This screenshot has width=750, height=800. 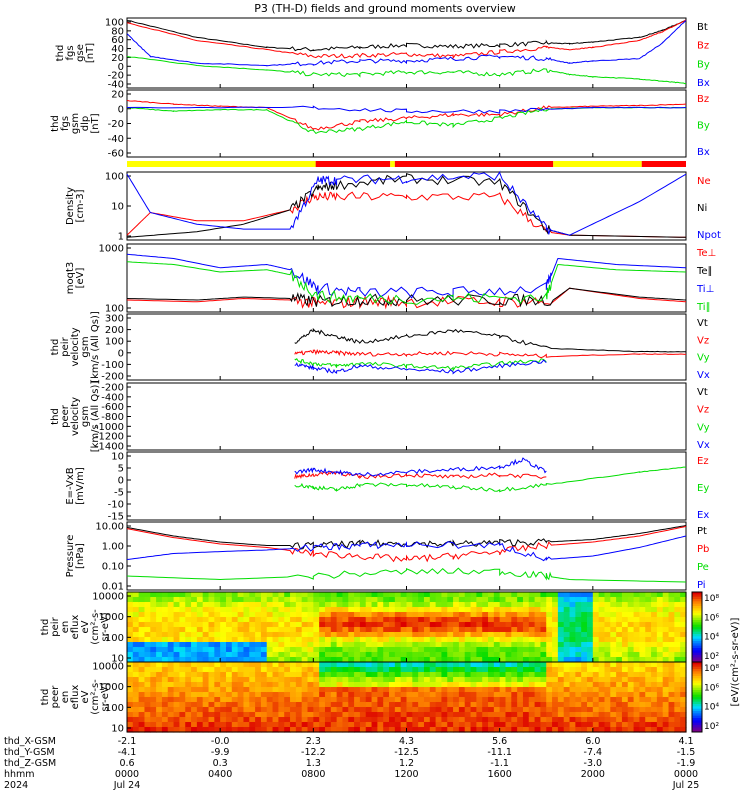 I want to click on y-tick-label: 10.00, so click(x=109, y=527).